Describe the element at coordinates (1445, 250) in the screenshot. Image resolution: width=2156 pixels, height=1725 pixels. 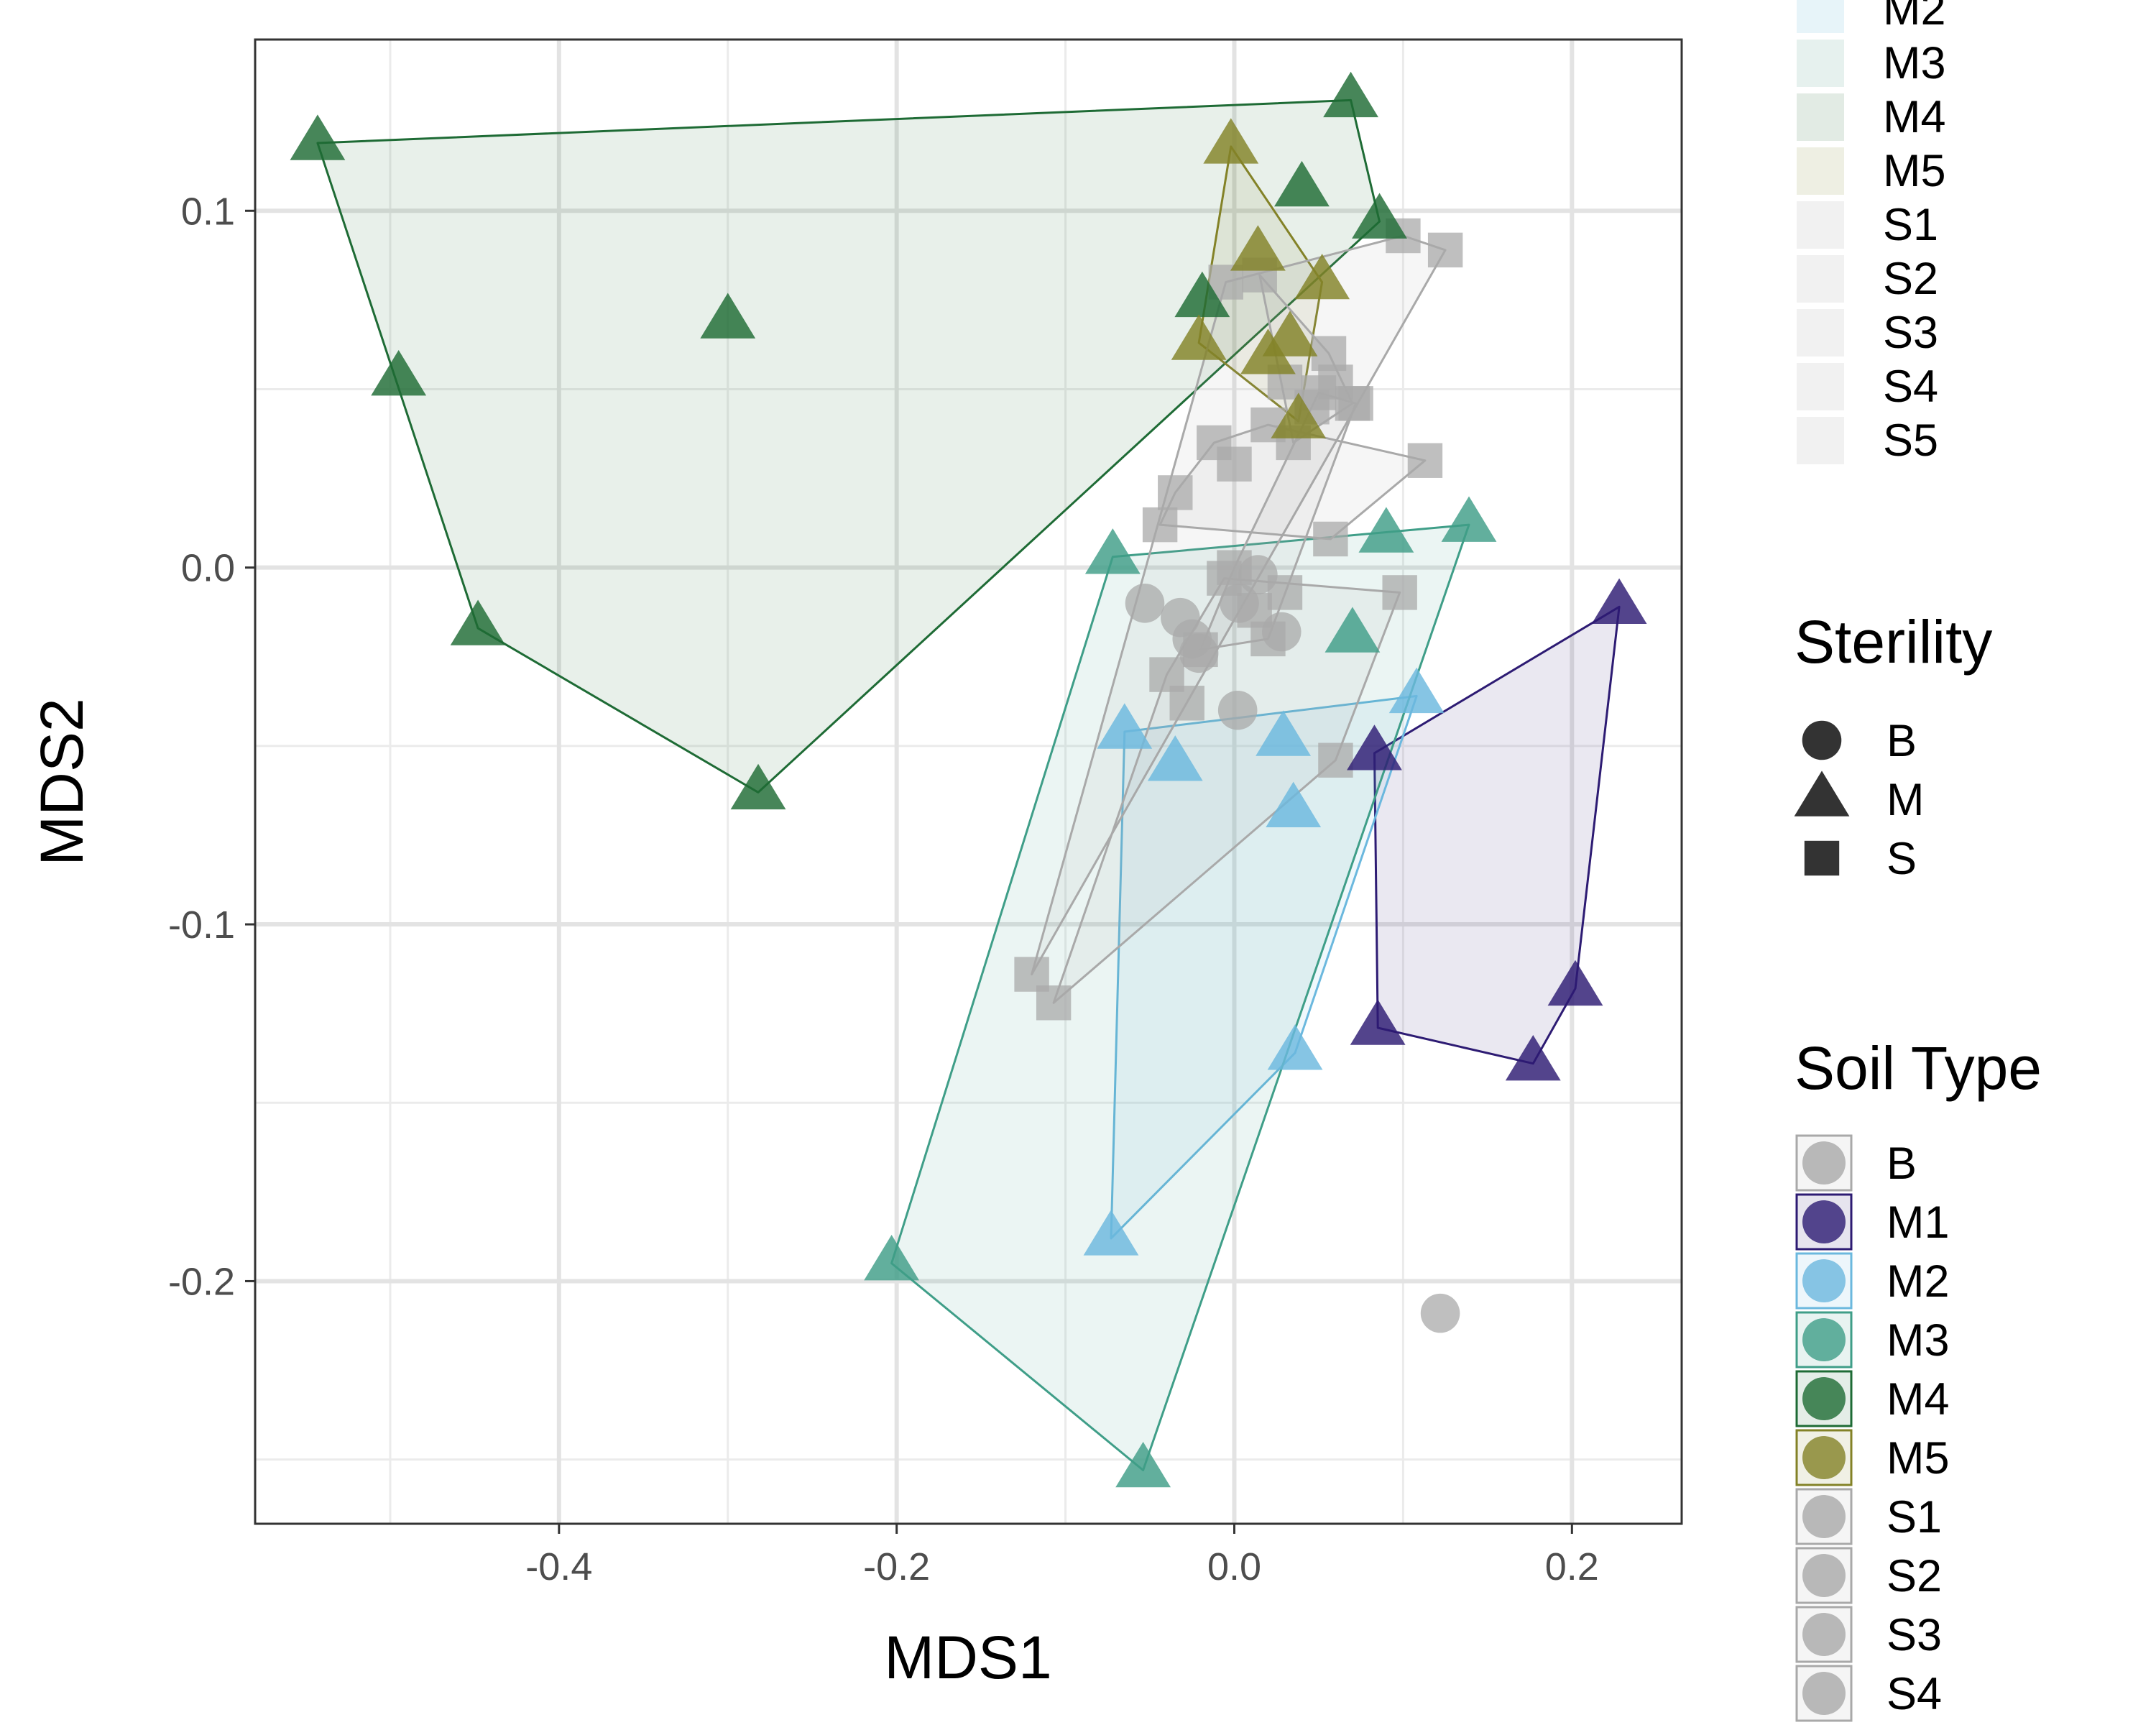
I see `point-s1` at that location.